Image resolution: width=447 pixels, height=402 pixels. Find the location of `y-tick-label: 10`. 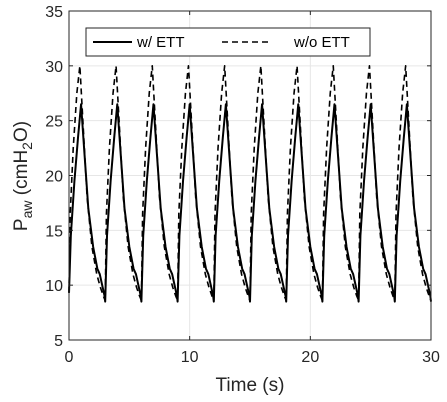

y-tick-label: 10 is located at coordinates (54, 286).